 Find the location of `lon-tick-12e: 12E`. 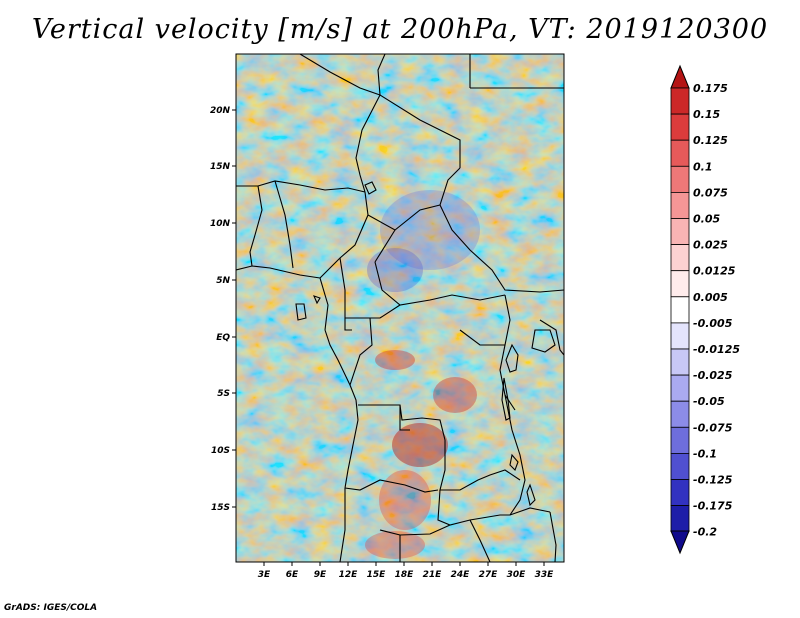

lon-tick-12e: 12E is located at coordinates (349, 571).